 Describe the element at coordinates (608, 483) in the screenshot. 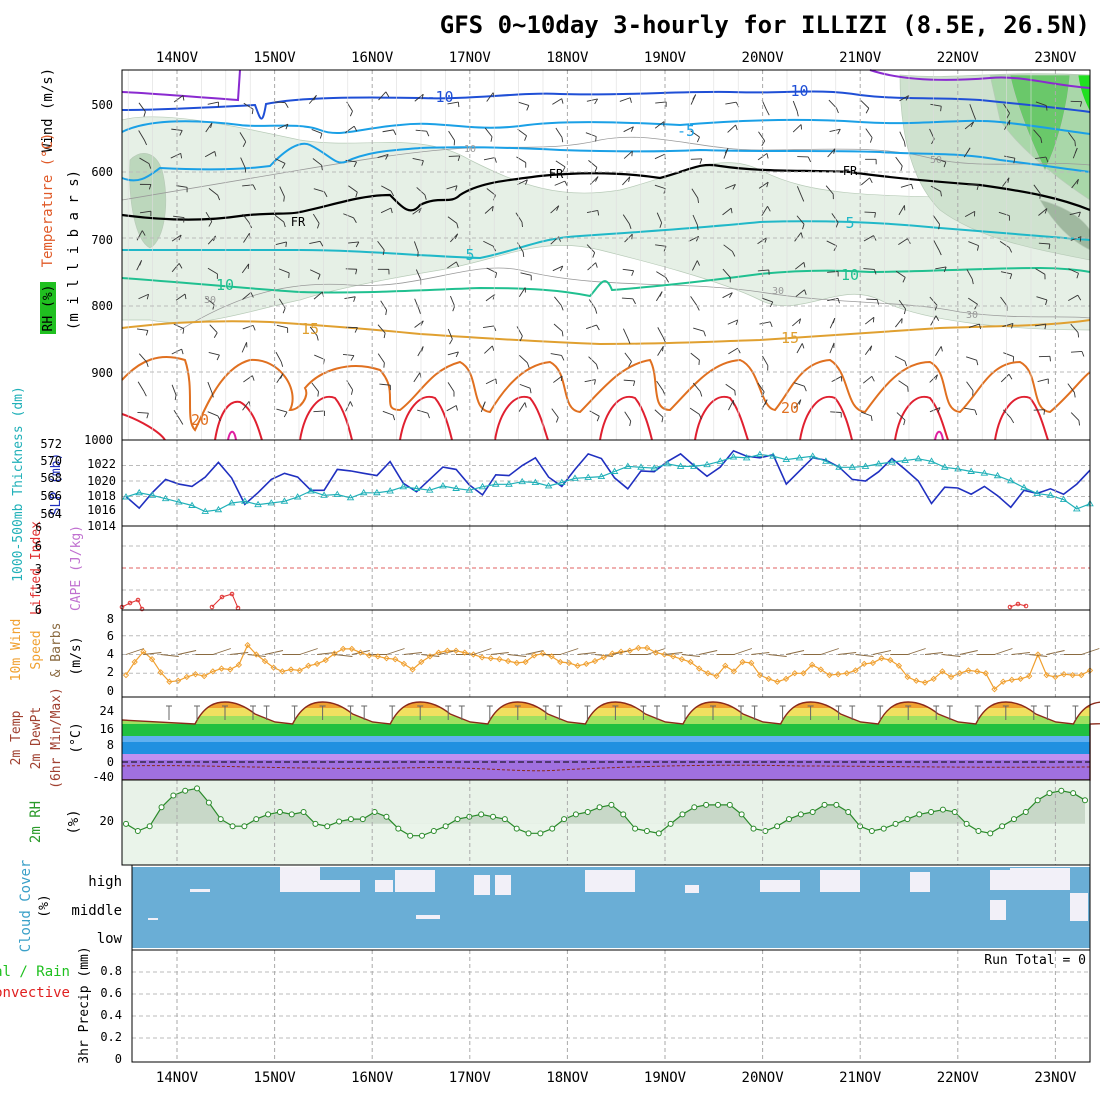

I see `thickness-line` at that location.